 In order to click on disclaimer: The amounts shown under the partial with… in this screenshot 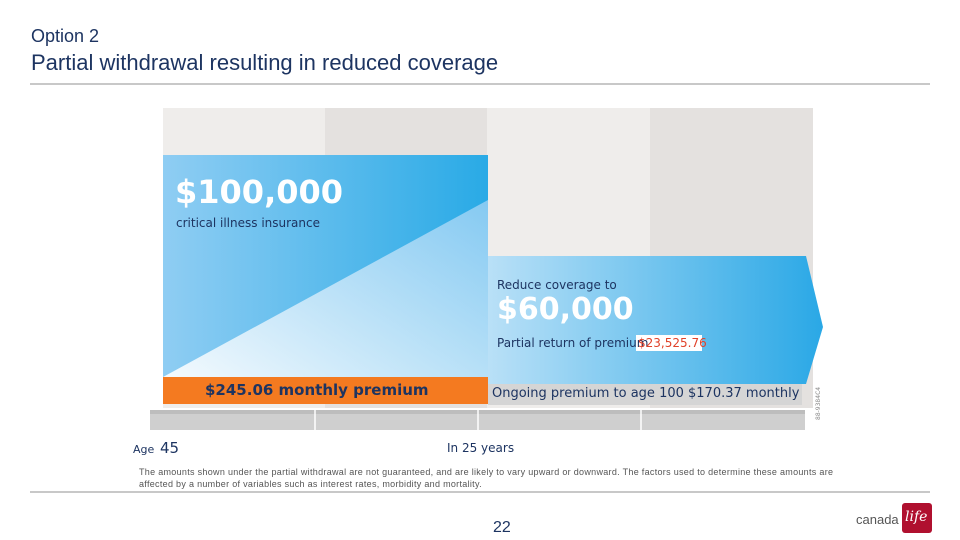, I will do `click(486, 478)`.